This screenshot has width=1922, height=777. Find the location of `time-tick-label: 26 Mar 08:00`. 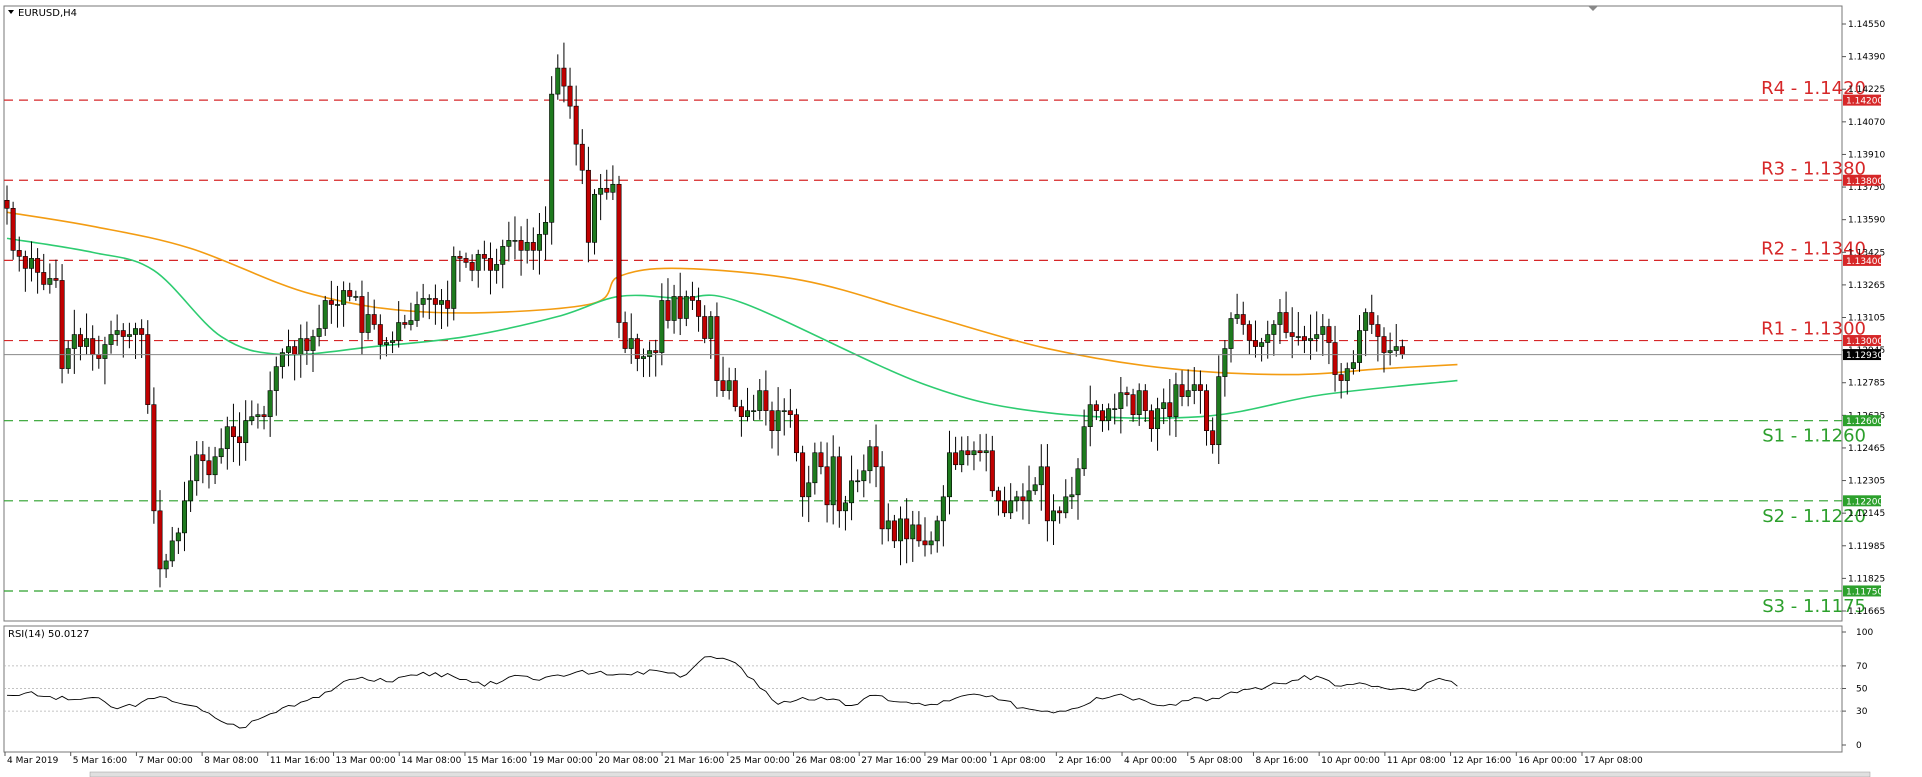

time-tick-label: 26 Mar 08:00 is located at coordinates (826, 761).